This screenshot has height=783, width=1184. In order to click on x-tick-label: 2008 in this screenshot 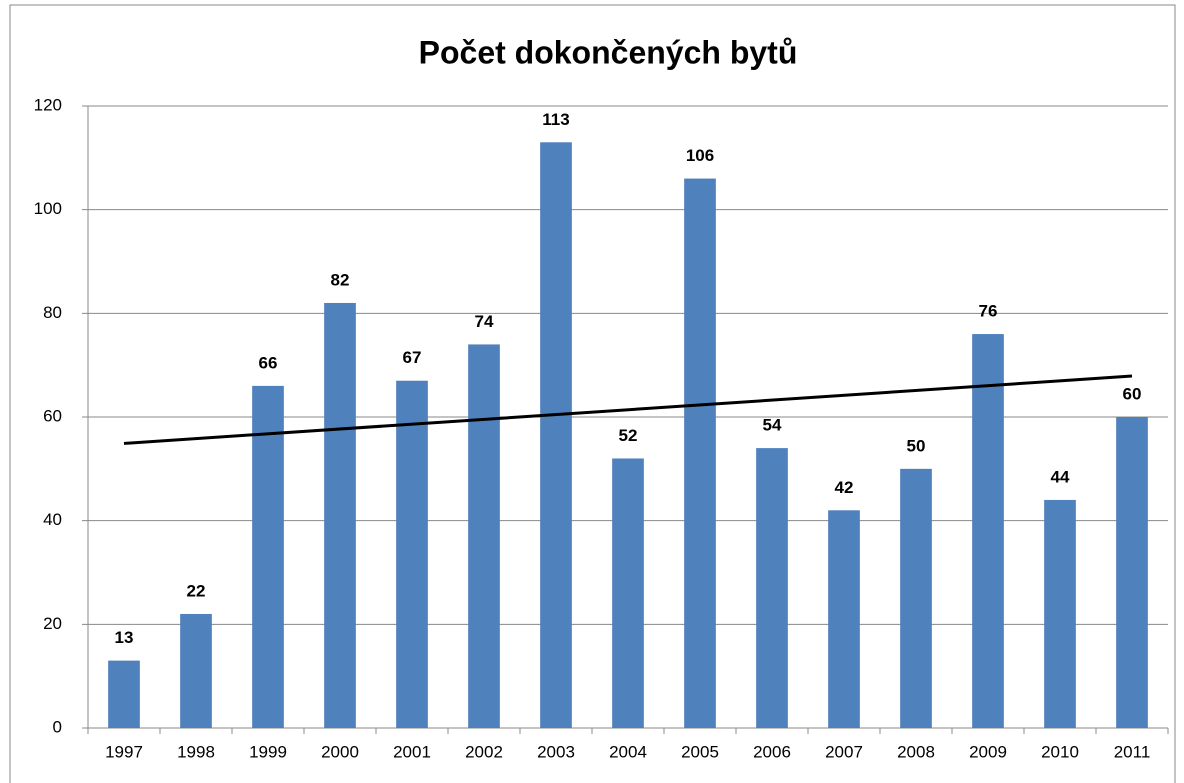, I will do `click(916, 751)`.